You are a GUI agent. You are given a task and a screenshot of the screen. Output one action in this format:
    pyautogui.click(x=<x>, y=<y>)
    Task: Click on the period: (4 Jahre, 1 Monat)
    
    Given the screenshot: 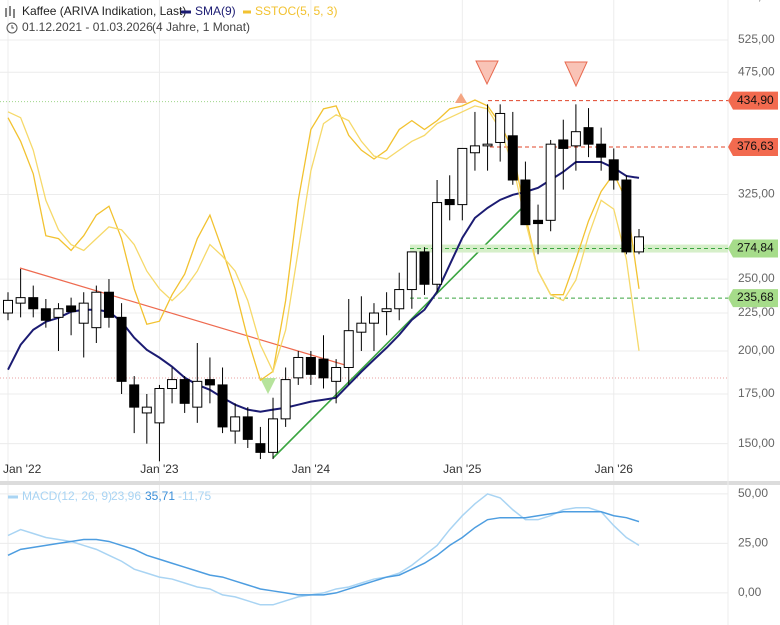 What is the action you would take?
    pyautogui.click(x=201, y=27)
    